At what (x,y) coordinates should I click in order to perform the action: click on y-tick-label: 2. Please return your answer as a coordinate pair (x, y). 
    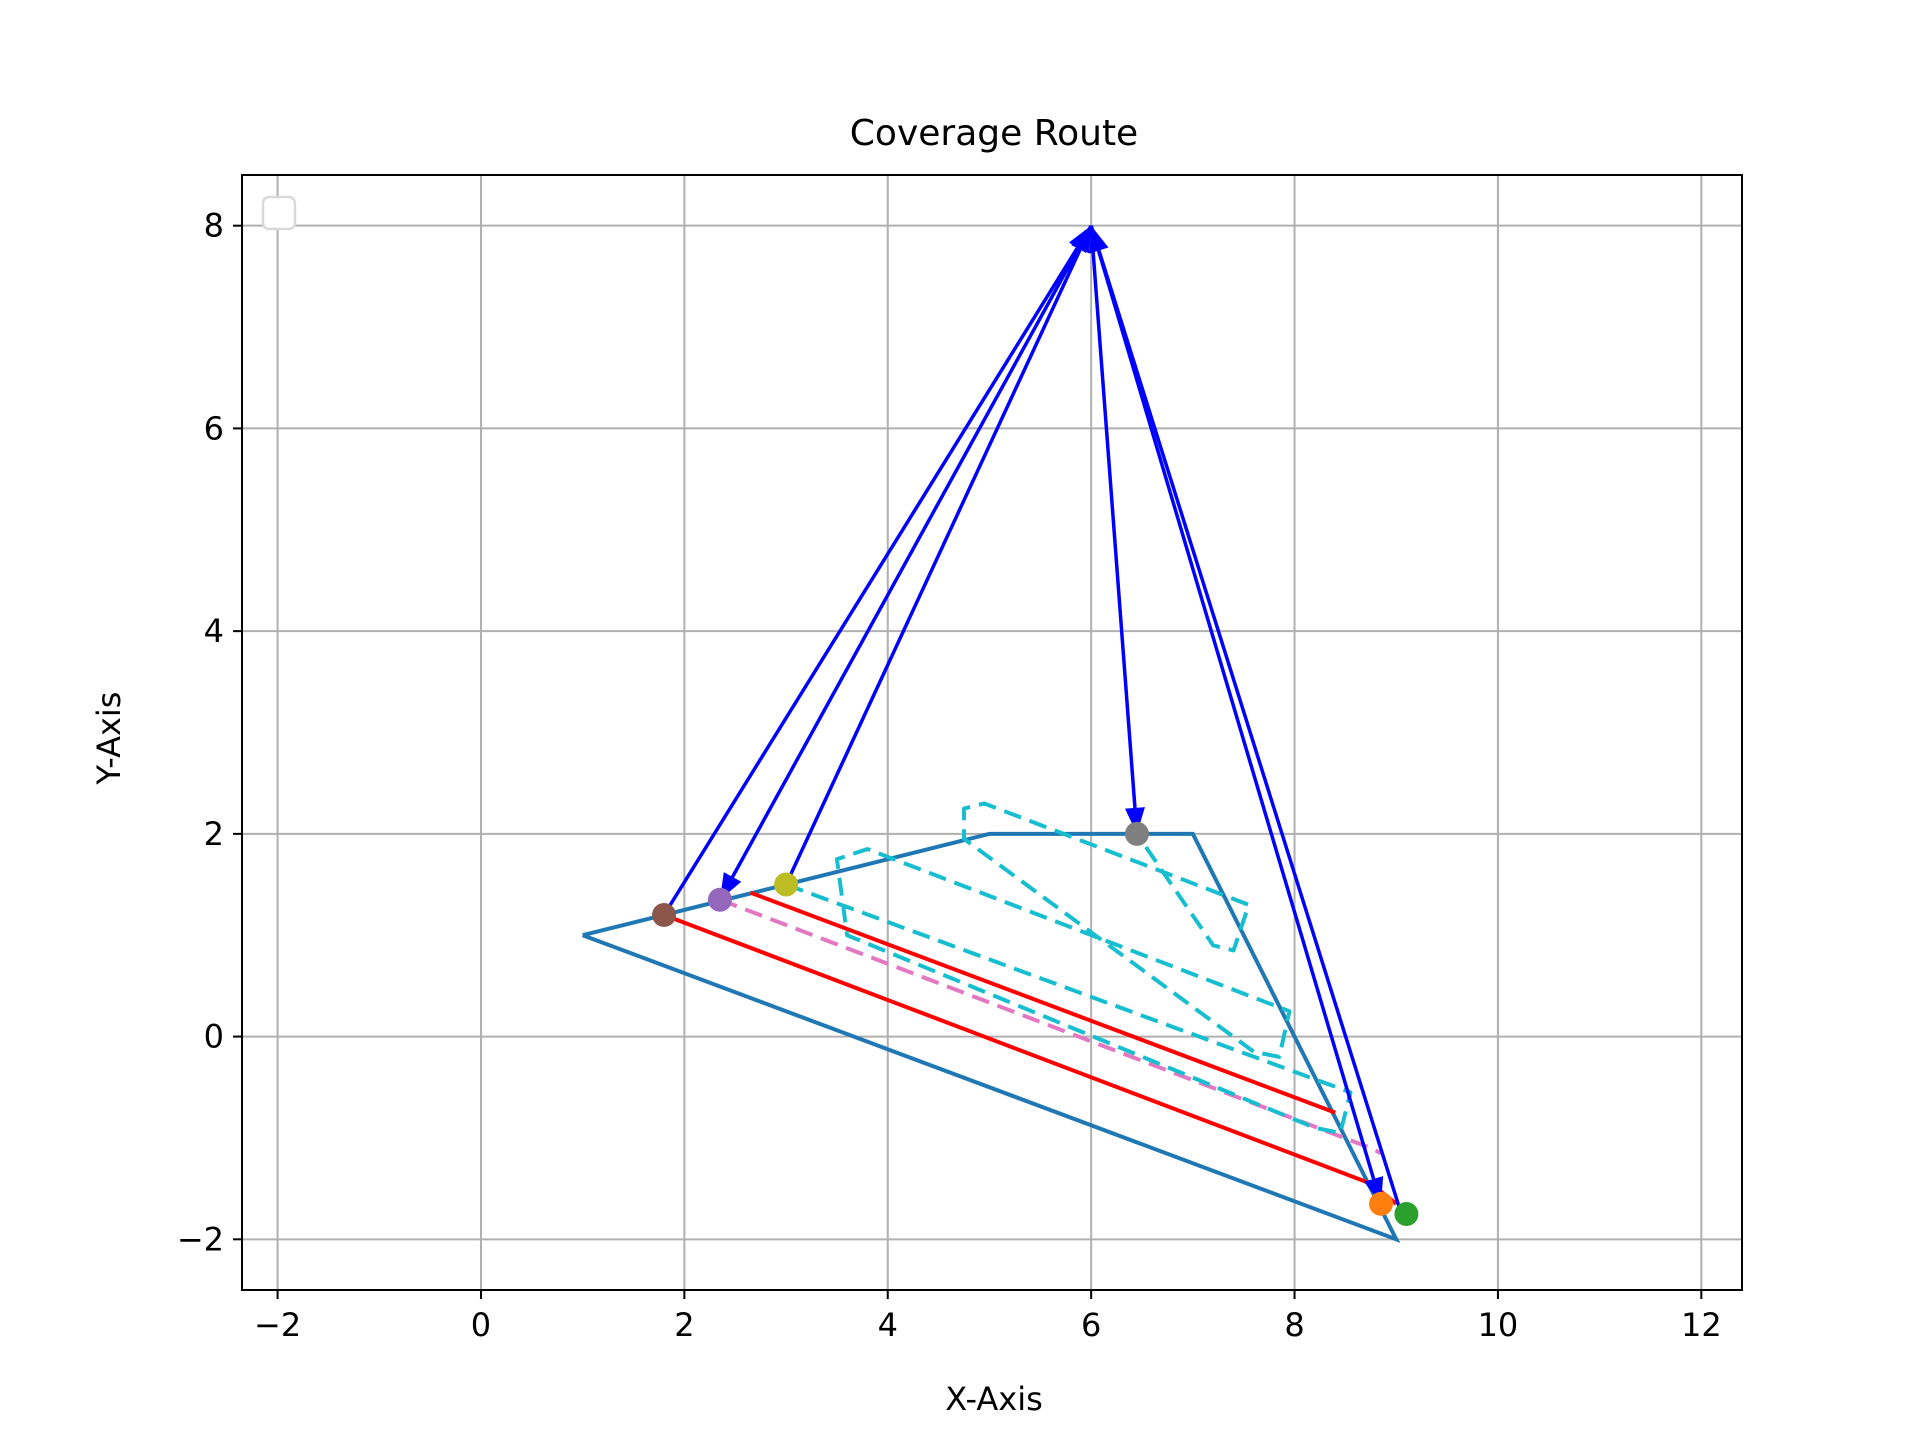
    Looking at the image, I should click on (214, 834).